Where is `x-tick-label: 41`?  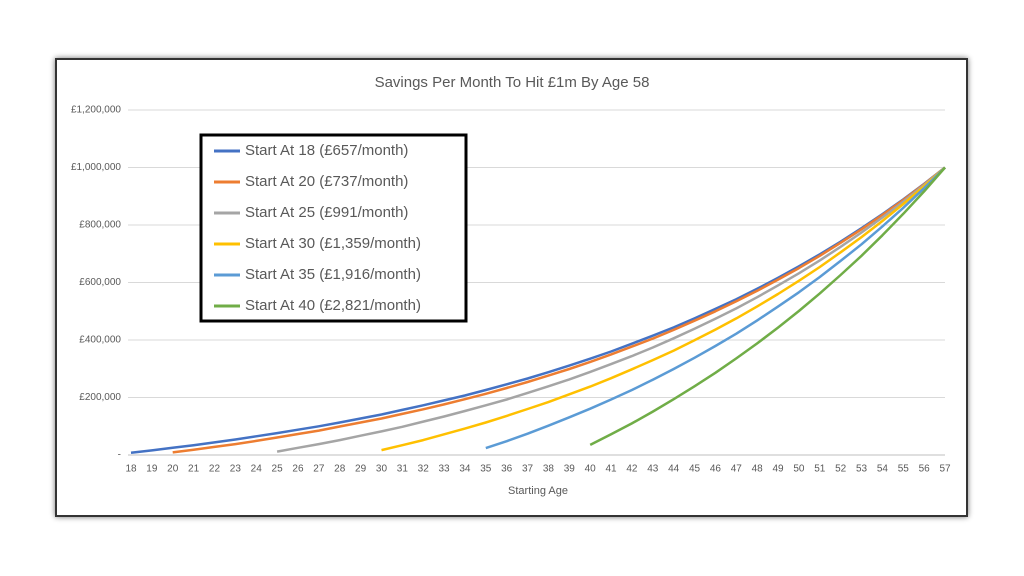 x-tick-label: 41 is located at coordinates (611, 469).